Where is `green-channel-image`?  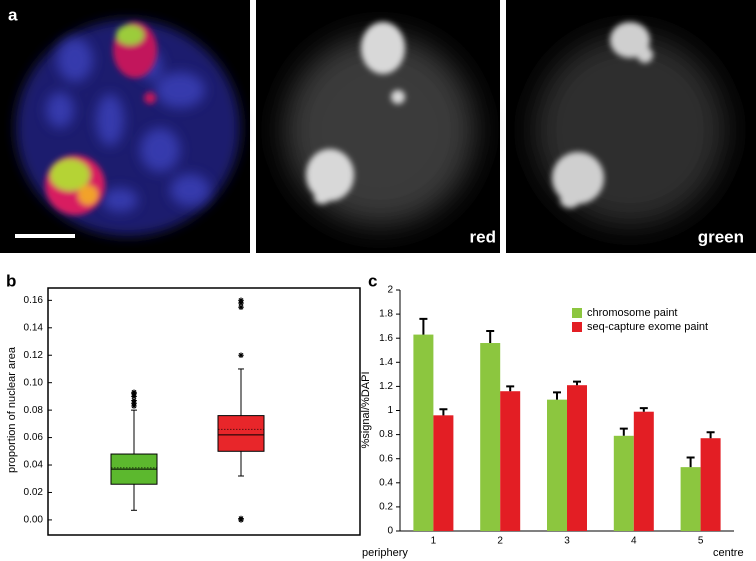 green-channel-image is located at coordinates (631, 126).